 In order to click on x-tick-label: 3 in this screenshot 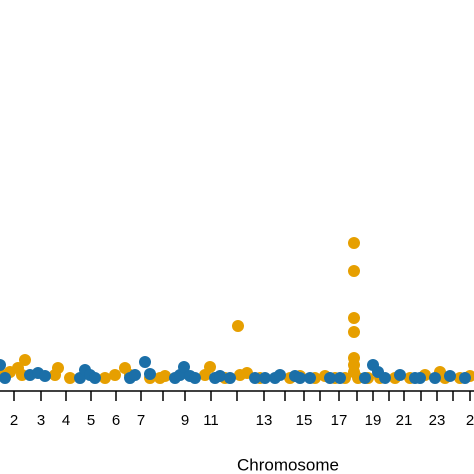, I will do `click(41, 420)`.